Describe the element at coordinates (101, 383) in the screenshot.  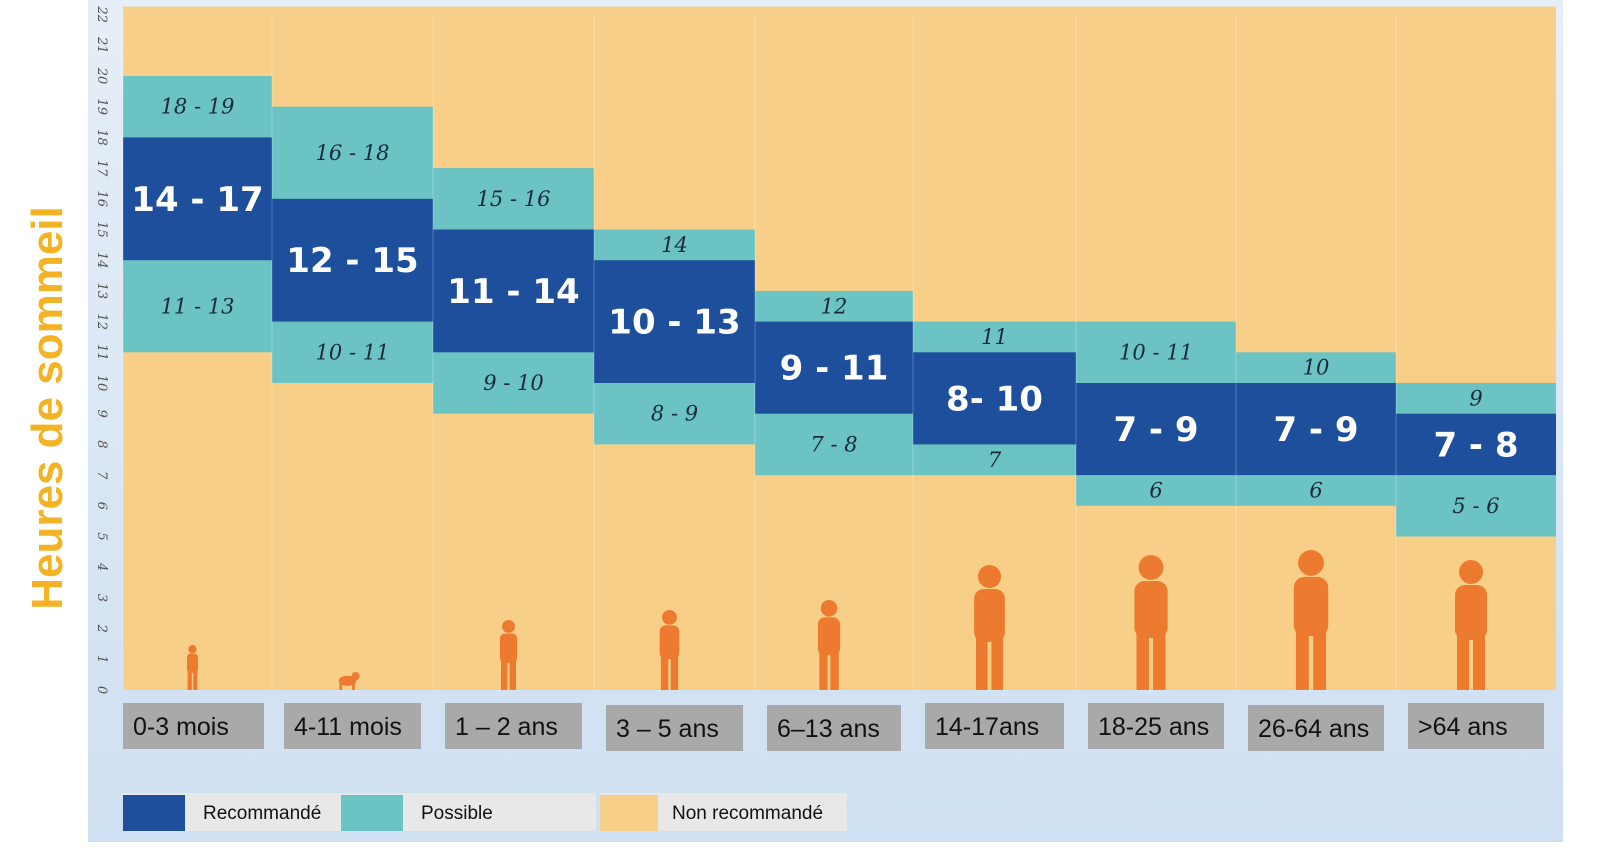
I see `y-tick-label: 10` at that location.